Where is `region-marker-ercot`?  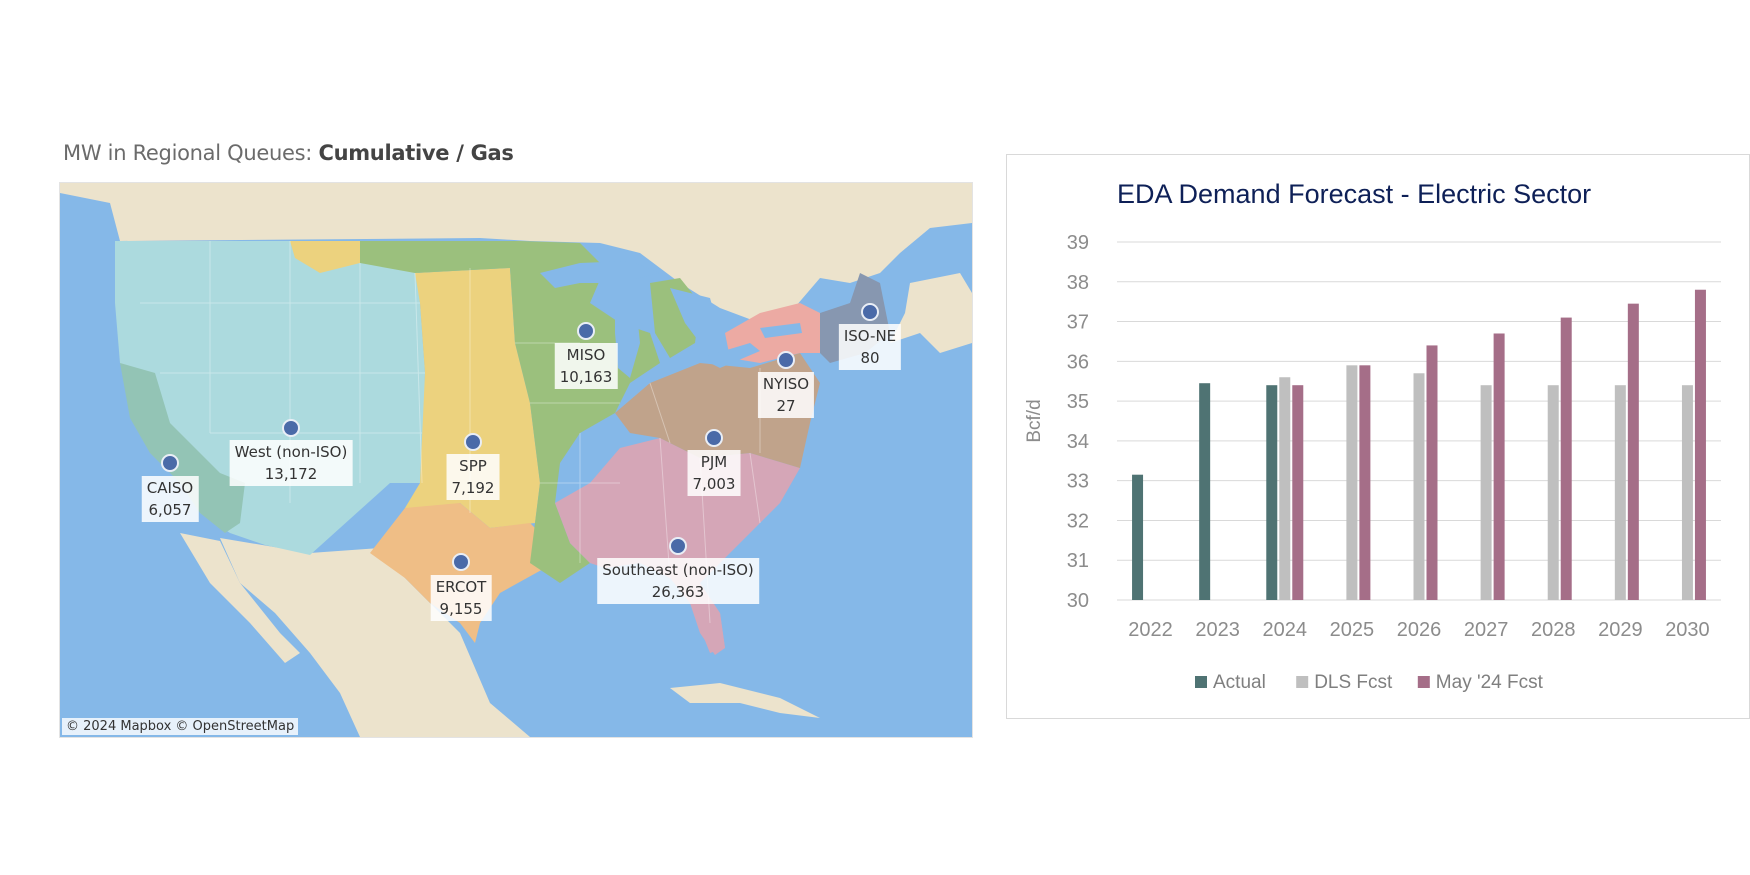
region-marker-ercot is located at coordinates (461, 562).